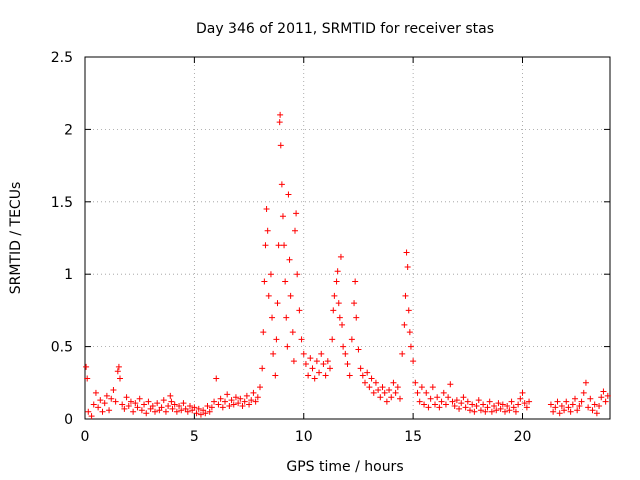 This screenshot has height=480, width=640. Describe the element at coordinates (62, 58) in the screenshot. I see `y-tick-label: 2.5` at that location.